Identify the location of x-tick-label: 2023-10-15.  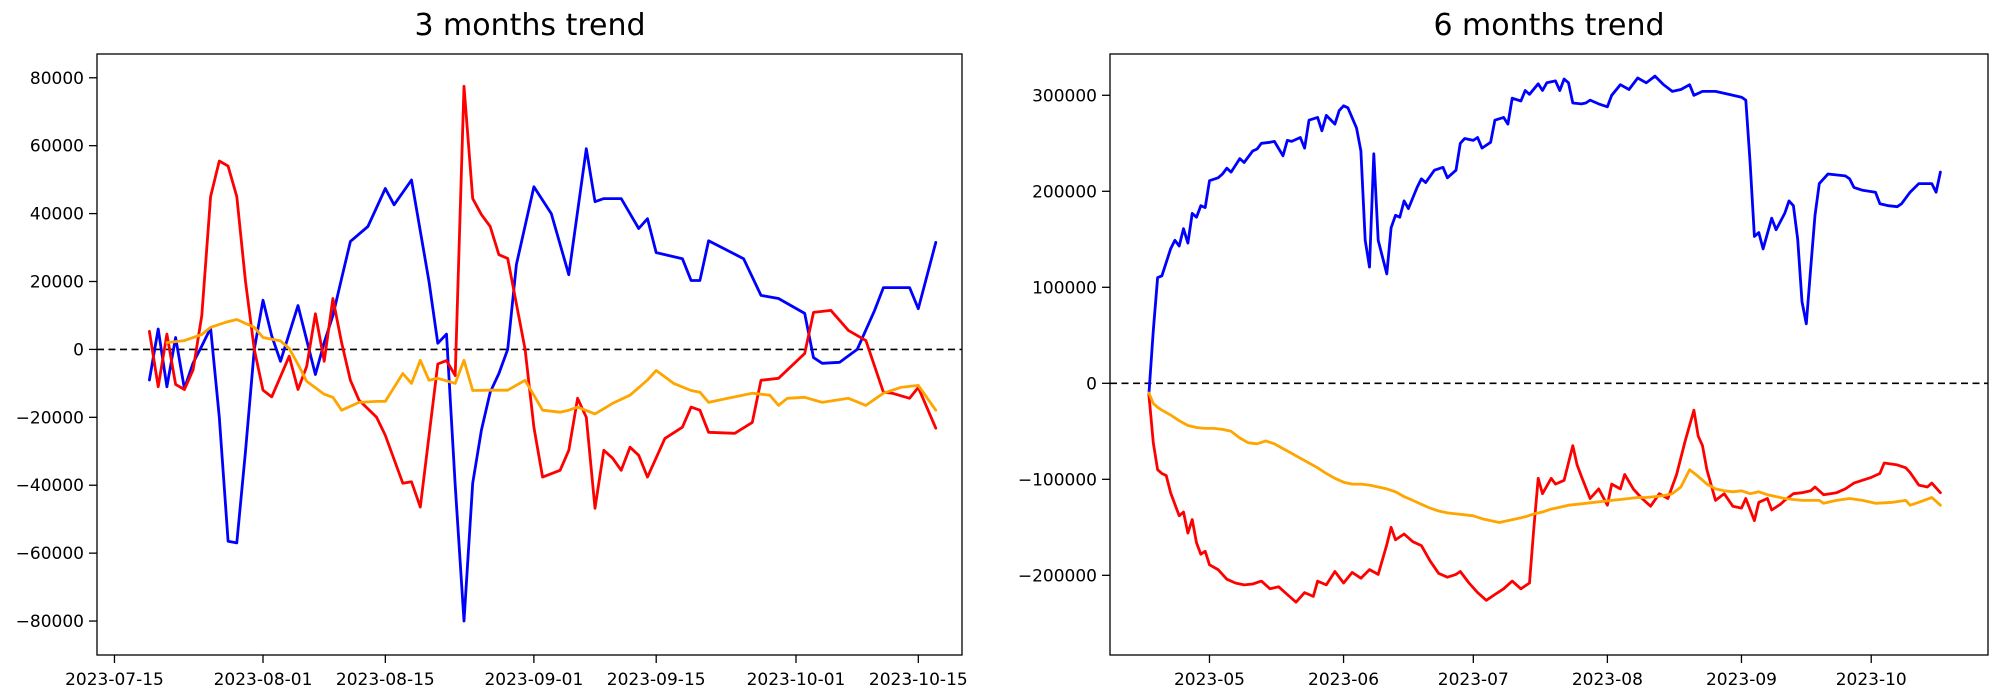
(918, 680).